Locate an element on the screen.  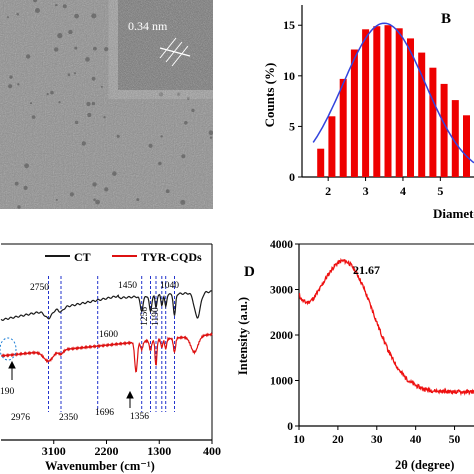
peak-label-1256: 1256 is located at coordinates (145, 316).